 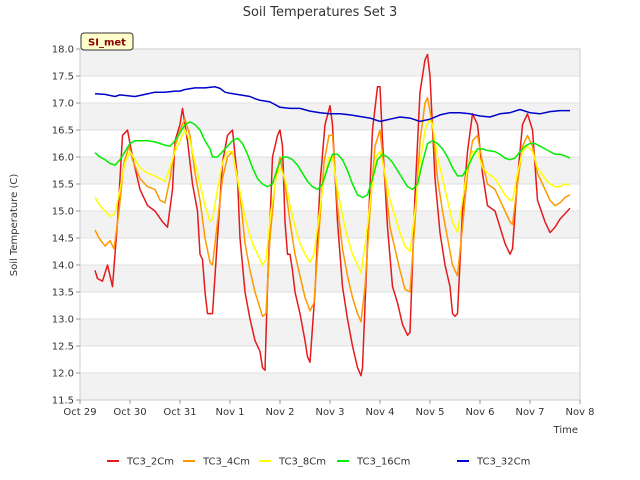 What do you see at coordinates (63, 374) in the screenshot?
I see `y-tick-label: 12.0` at bounding box center [63, 374].